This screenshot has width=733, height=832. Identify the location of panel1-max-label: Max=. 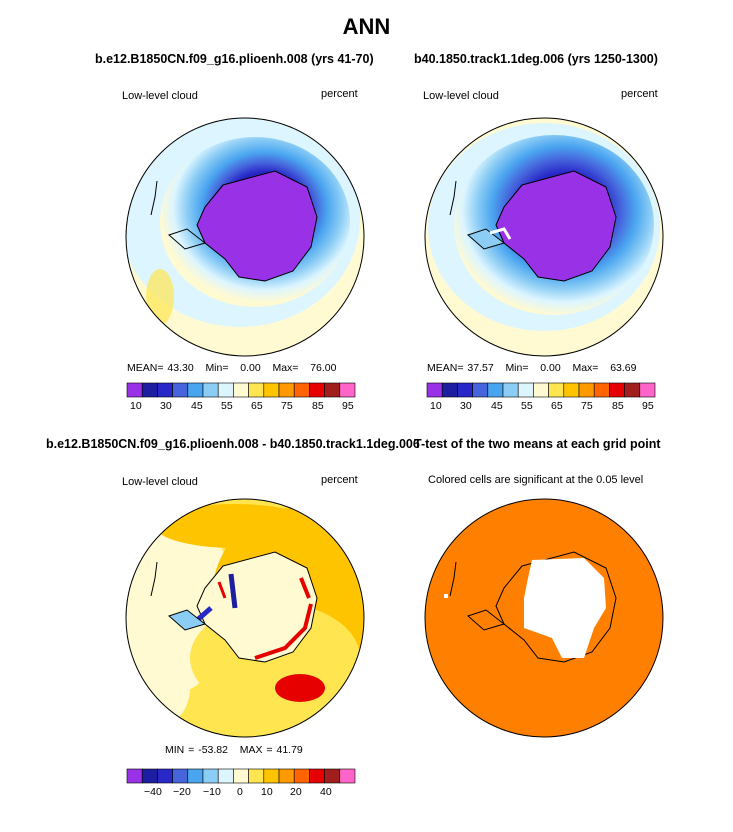
(285, 368).